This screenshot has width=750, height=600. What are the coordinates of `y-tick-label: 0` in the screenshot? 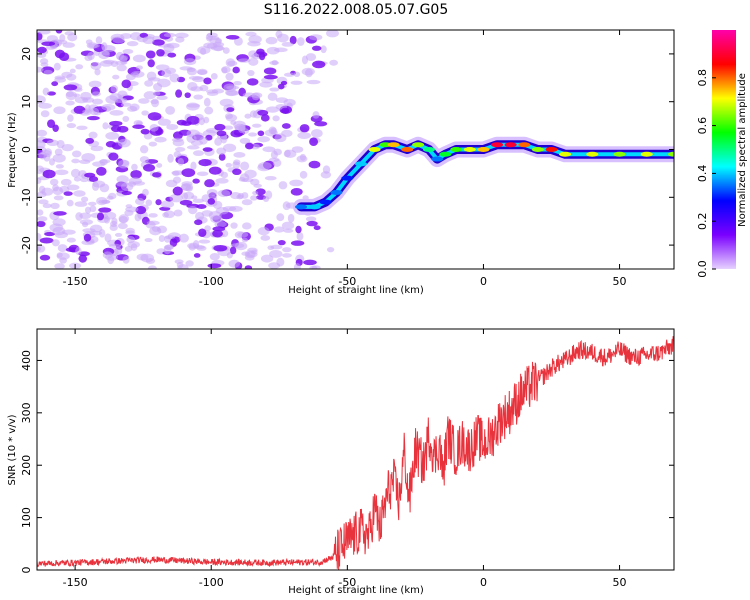 It's located at (26, 149).